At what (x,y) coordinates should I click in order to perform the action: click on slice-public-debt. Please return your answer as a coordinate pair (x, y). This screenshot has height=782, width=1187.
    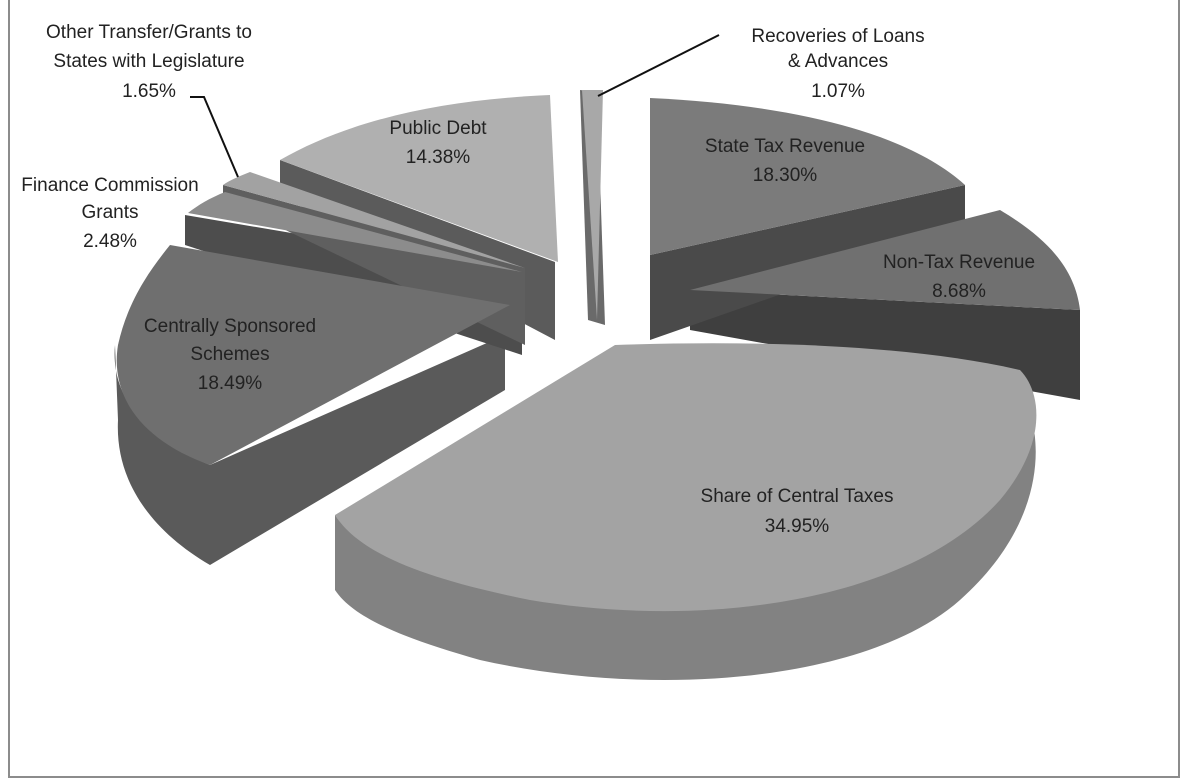
    Looking at the image, I should click on (419, 178).